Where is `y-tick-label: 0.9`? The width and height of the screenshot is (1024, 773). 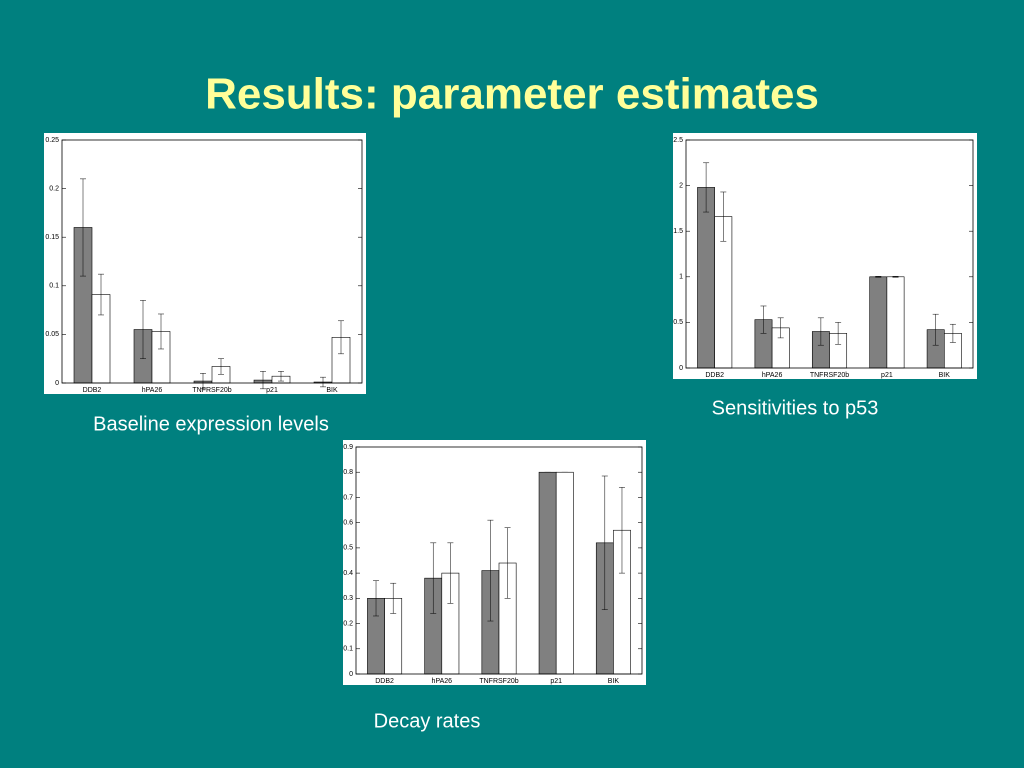
y-tick-label: 0.9 is located at coordinates (348, 447).